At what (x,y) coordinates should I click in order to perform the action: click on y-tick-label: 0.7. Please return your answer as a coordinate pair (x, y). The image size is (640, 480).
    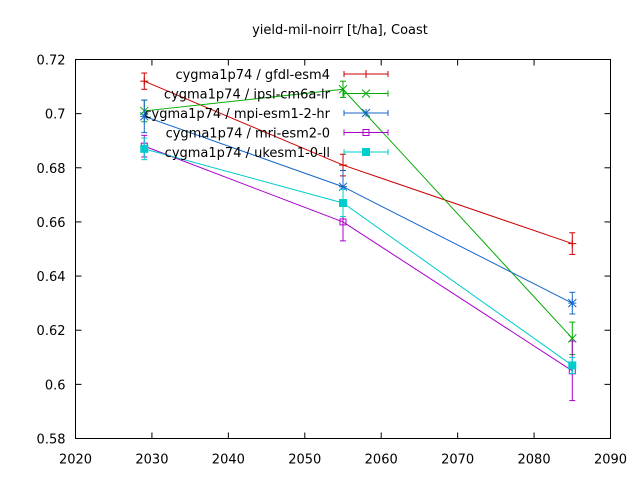
    Looking at the image, I should click on (55, 115).